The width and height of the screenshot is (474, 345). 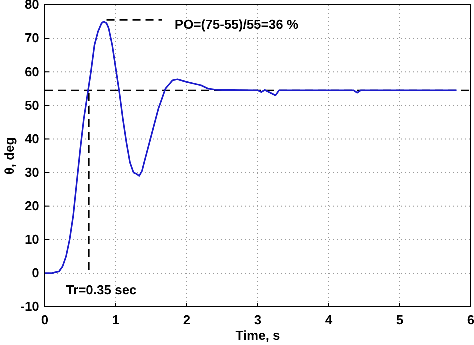 I want to click on y-axis-title: θ, deg, so click(x=9, y=156).